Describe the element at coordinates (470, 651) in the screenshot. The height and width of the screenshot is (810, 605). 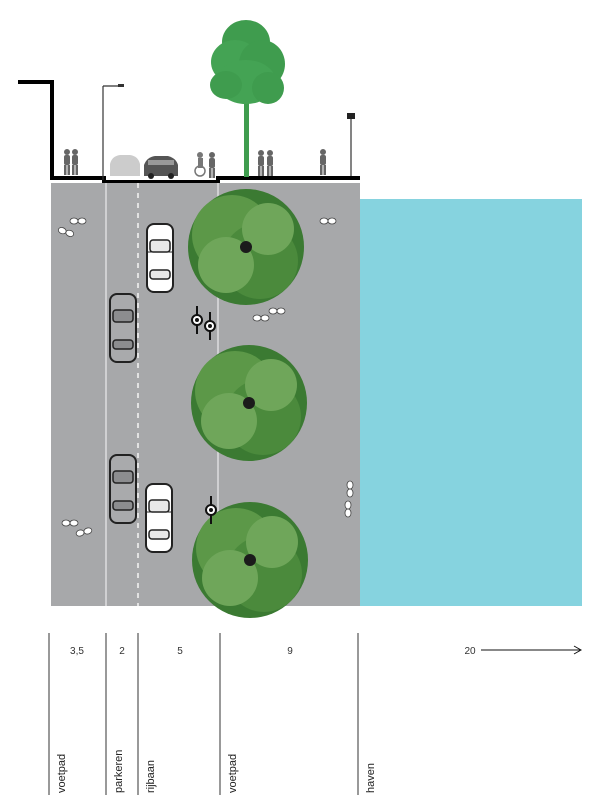
I see `zone-width: 20` at that location.